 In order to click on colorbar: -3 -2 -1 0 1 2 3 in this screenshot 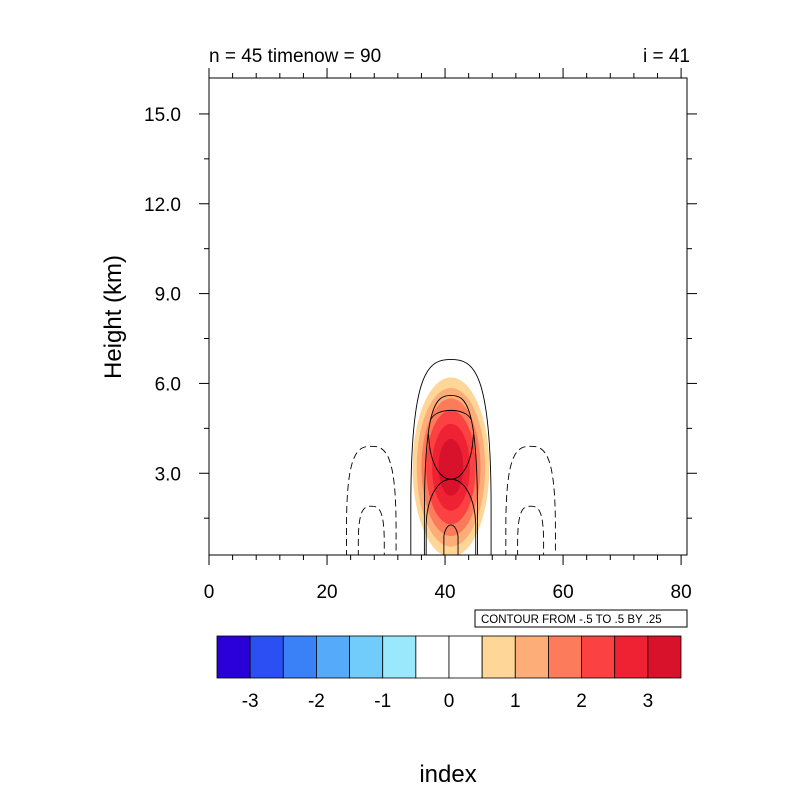, I will do `click(449, 673)`.